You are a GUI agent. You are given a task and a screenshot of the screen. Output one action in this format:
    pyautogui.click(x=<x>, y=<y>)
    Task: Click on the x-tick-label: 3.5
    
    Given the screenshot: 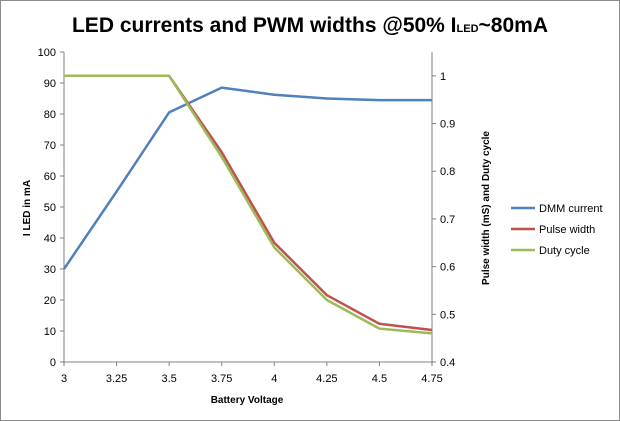 What is the action you would take?
    pyautogui.click(x=168, y=379)
    